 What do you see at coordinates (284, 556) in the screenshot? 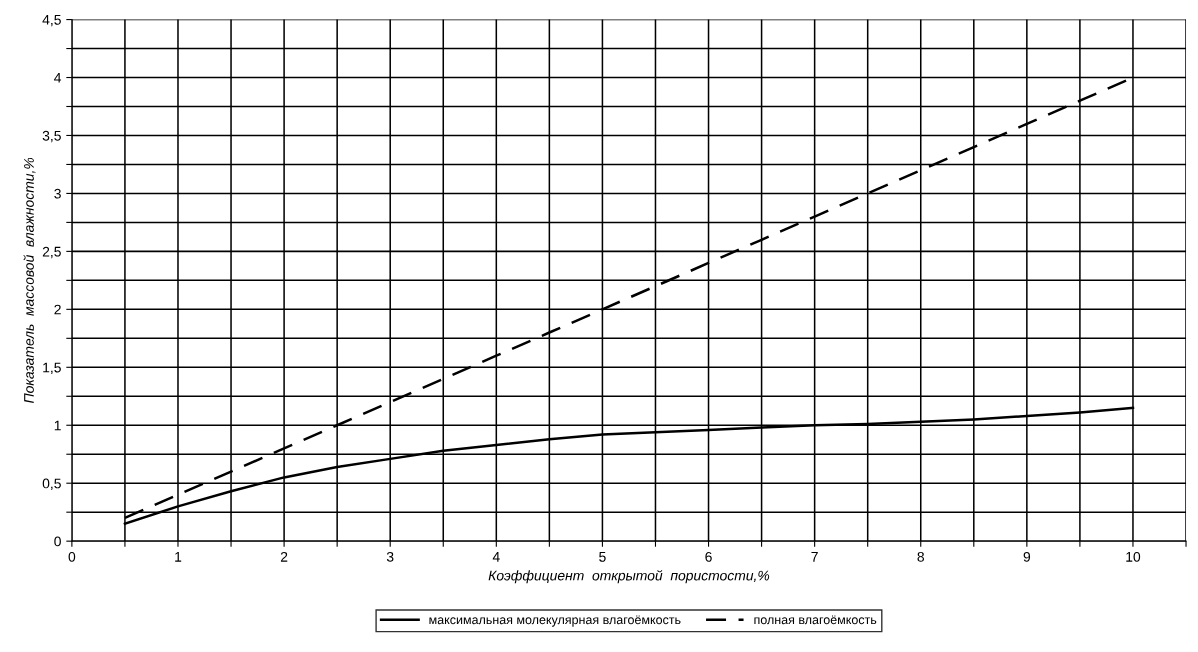
I see `x-tick-label: 2` at bounding box center [284, 556].